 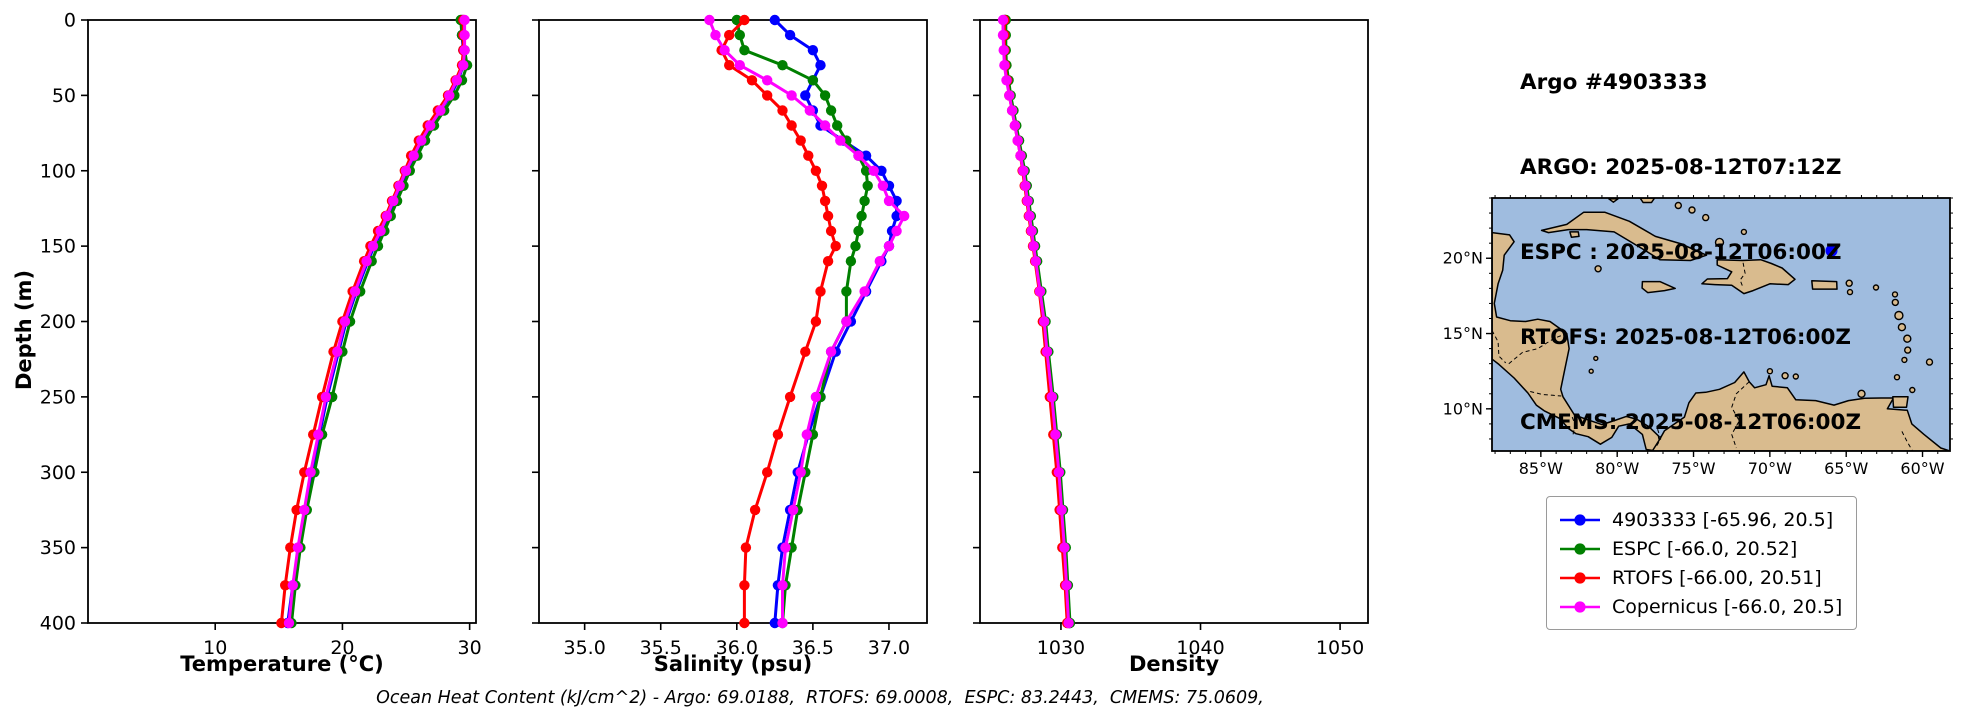 What do you see at coordinates (1541, 468) in the screenshot?
I see `map-x-tick-label: 85°W` at bounding box center [1541, 468].